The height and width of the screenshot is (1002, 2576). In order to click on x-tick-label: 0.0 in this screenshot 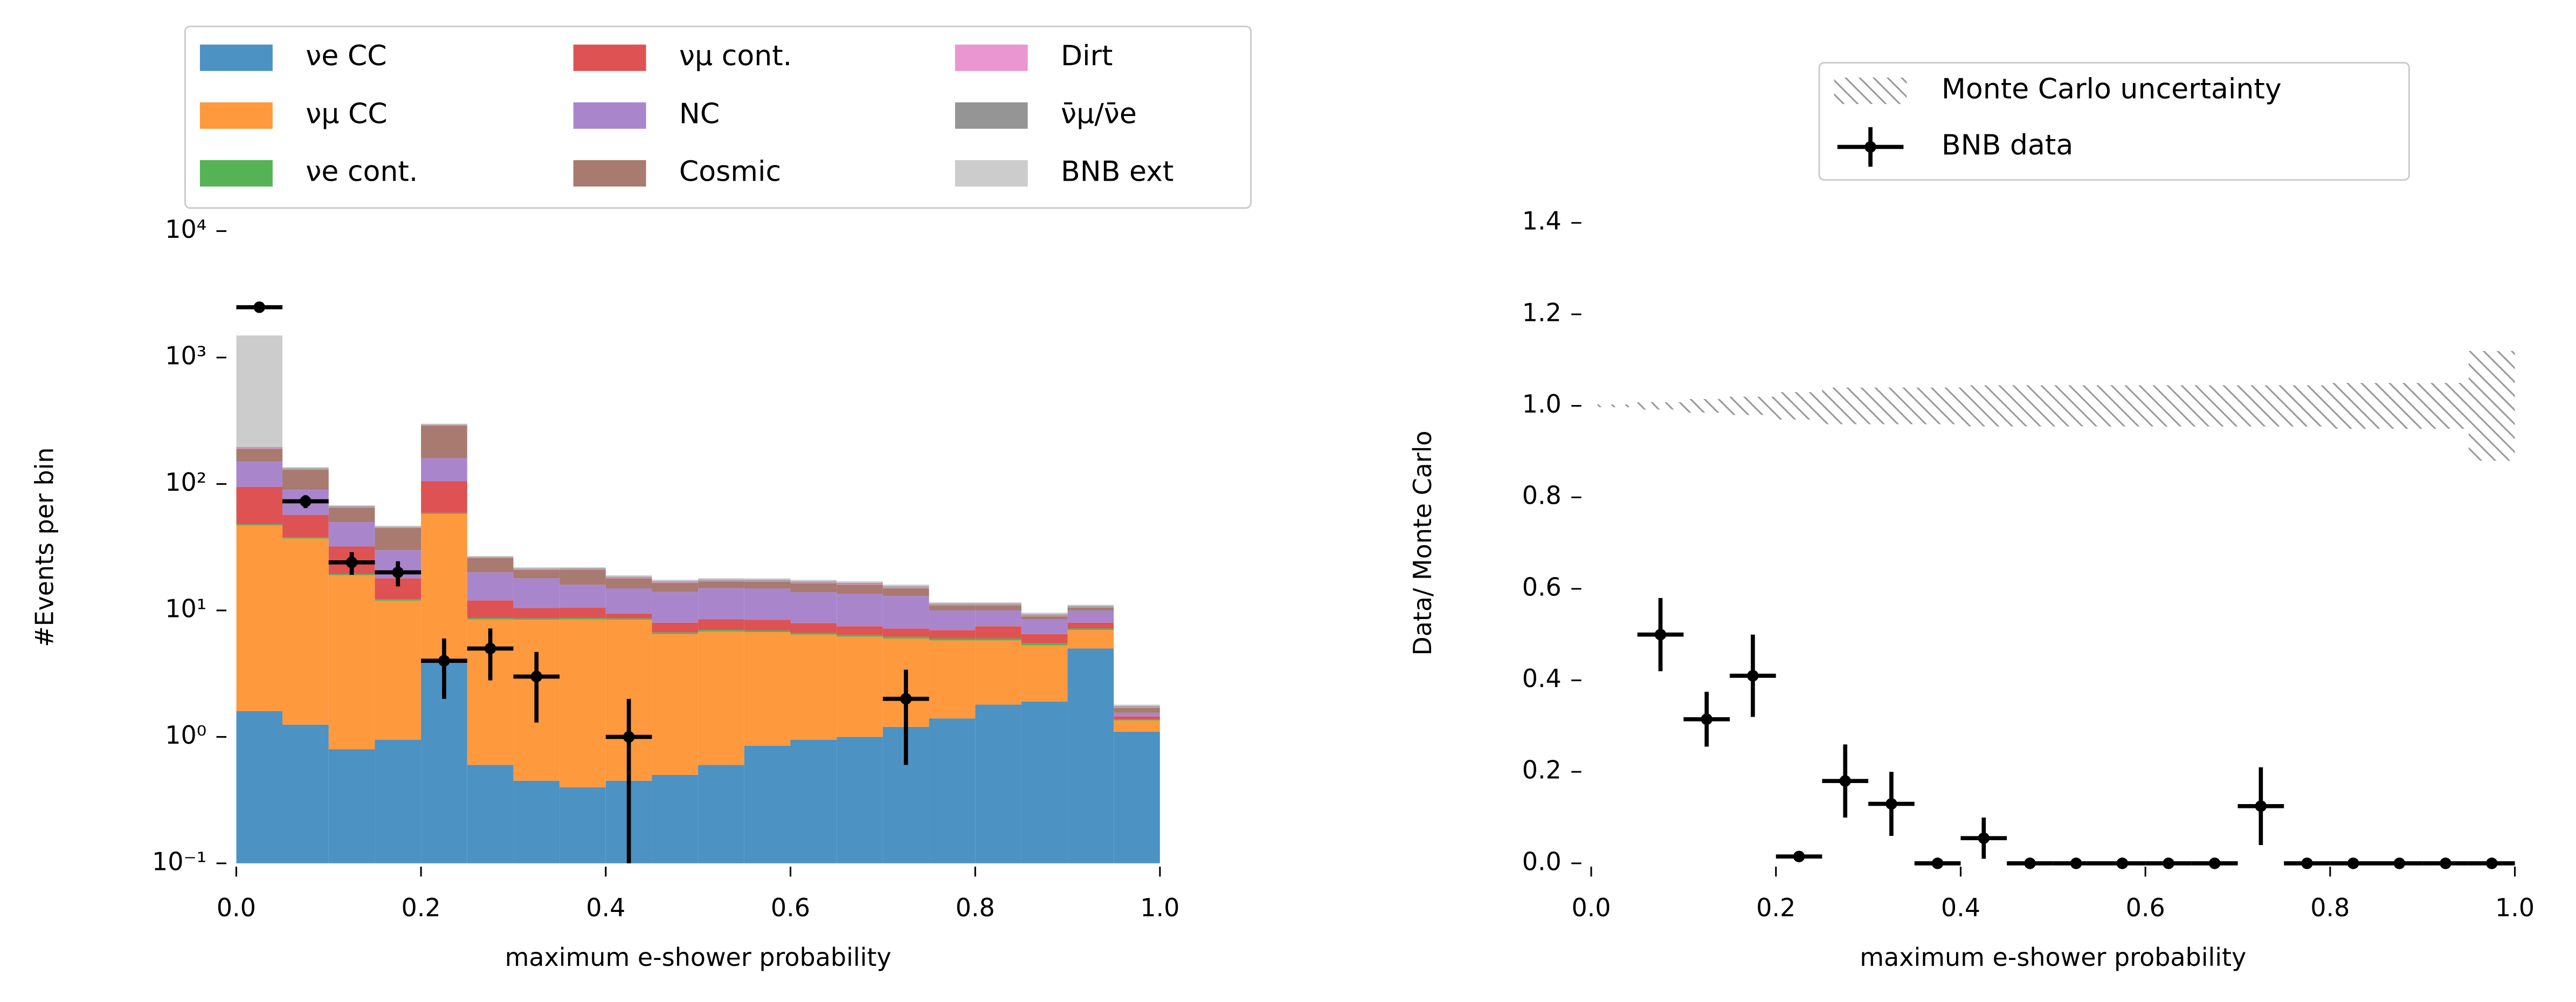, I will do `click(1591, 907)`.